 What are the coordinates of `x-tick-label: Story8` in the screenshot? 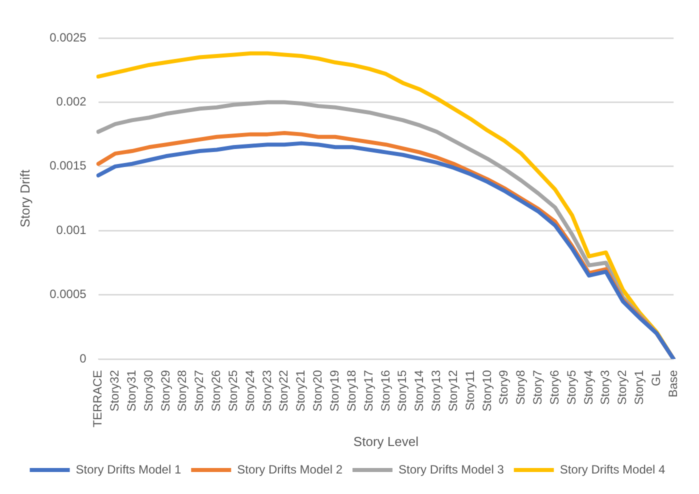 It's located at (521, 387).